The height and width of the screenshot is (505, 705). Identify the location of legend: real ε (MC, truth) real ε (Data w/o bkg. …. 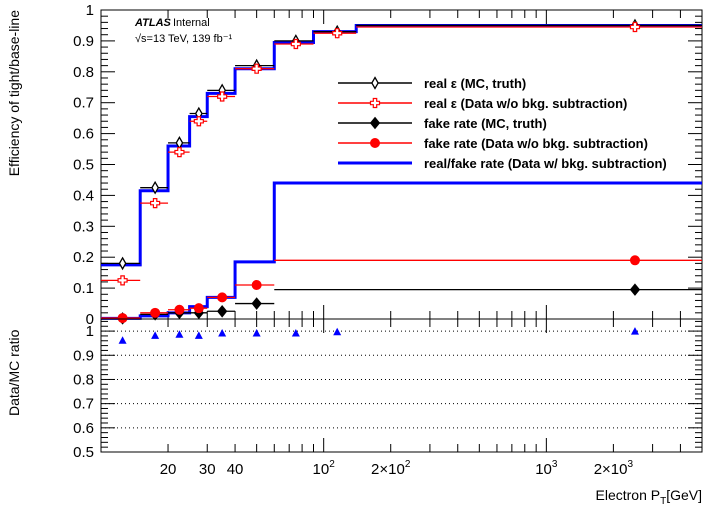
(502, 123).